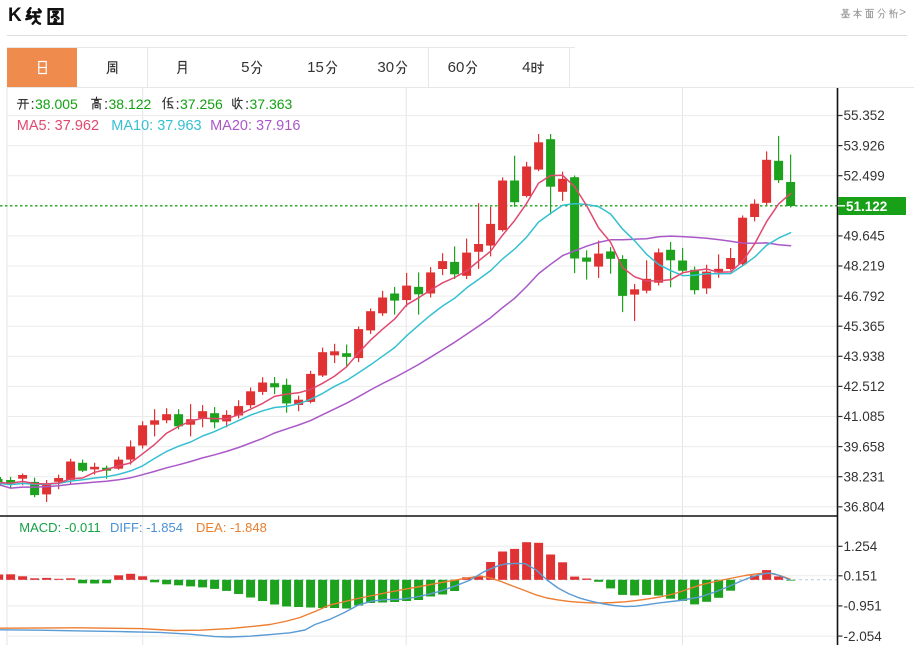  I want to click on svg-text: 37.256, so click(201, 104).